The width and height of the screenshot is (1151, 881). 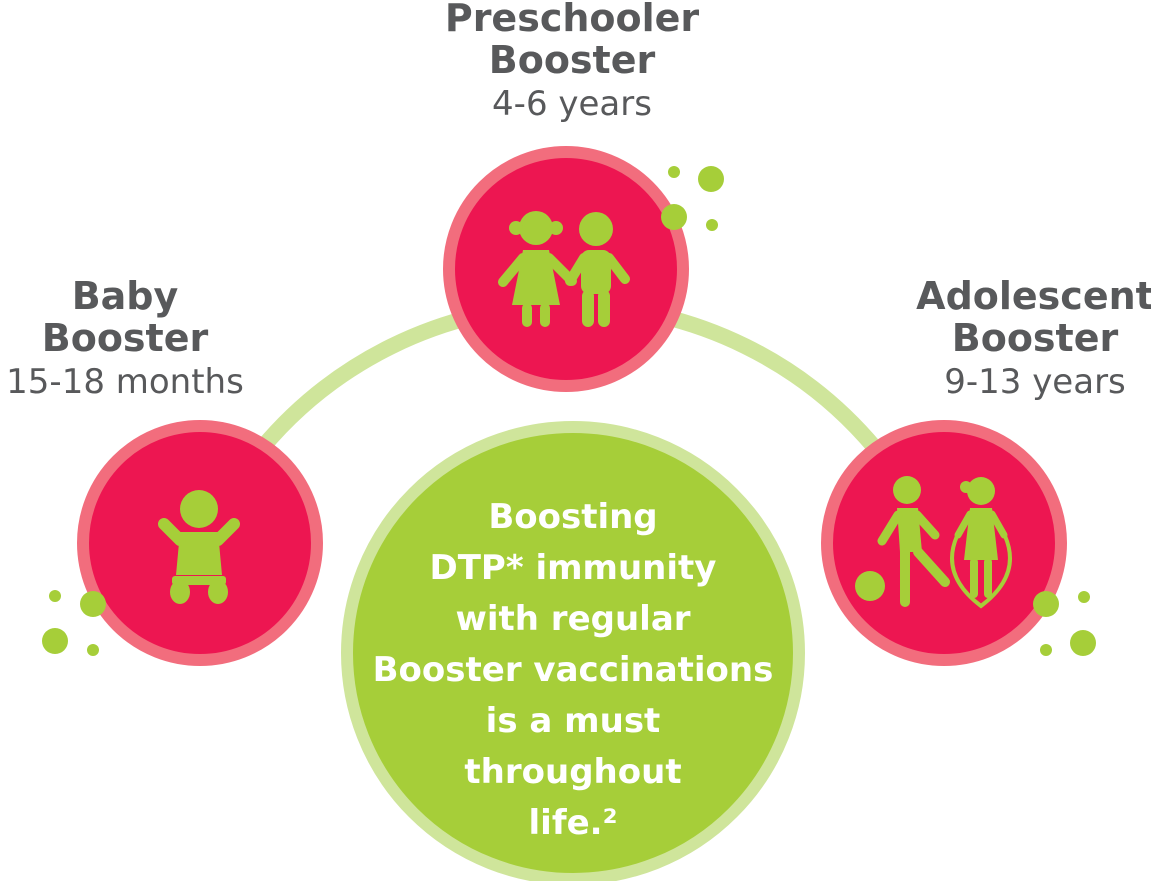 What do you see at coordinates (573, 619) in the screenshot?
I see `center-message-line: with regular` at bounding box center [573, 619].